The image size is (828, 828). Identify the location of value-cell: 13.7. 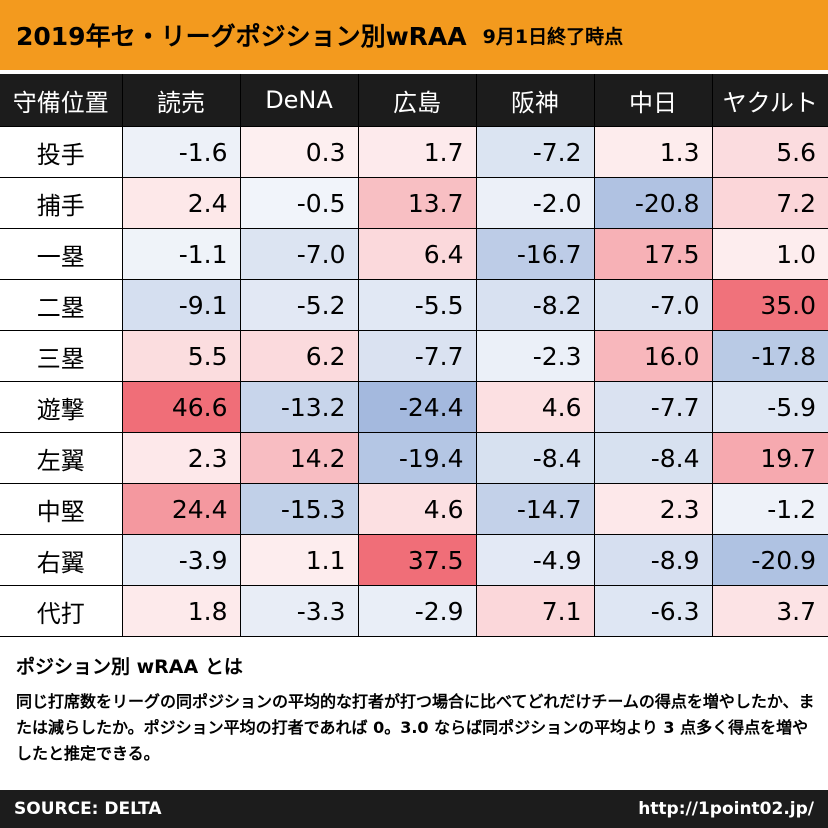
(417, 203).